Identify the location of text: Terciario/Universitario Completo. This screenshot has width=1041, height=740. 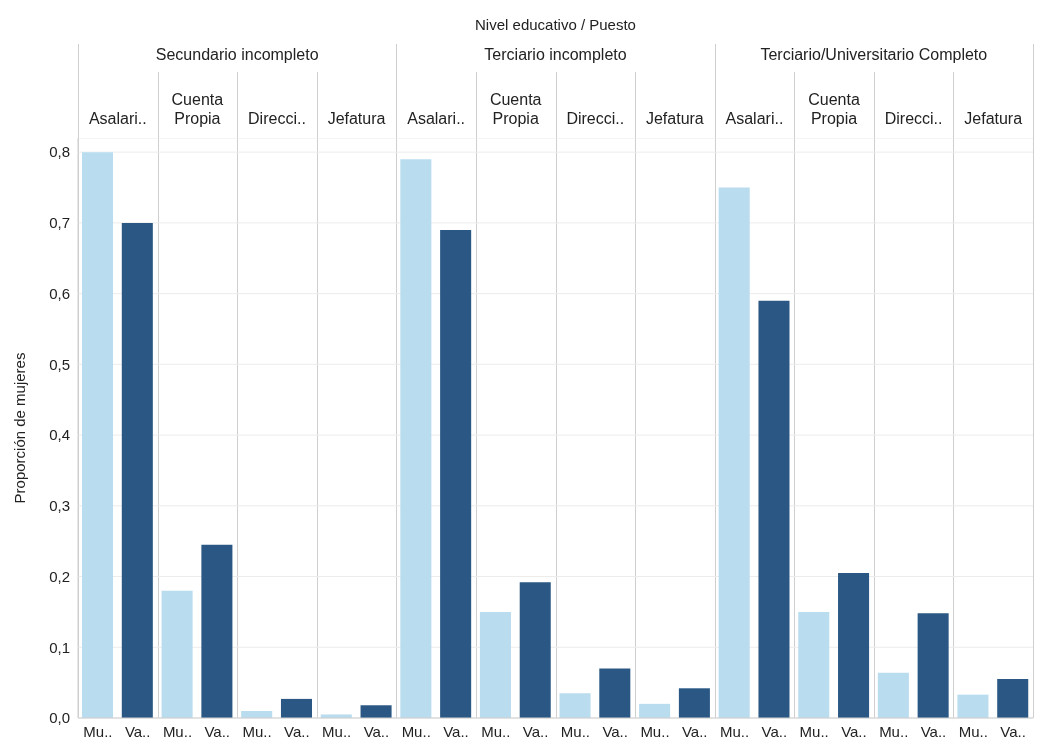
(874, 55).